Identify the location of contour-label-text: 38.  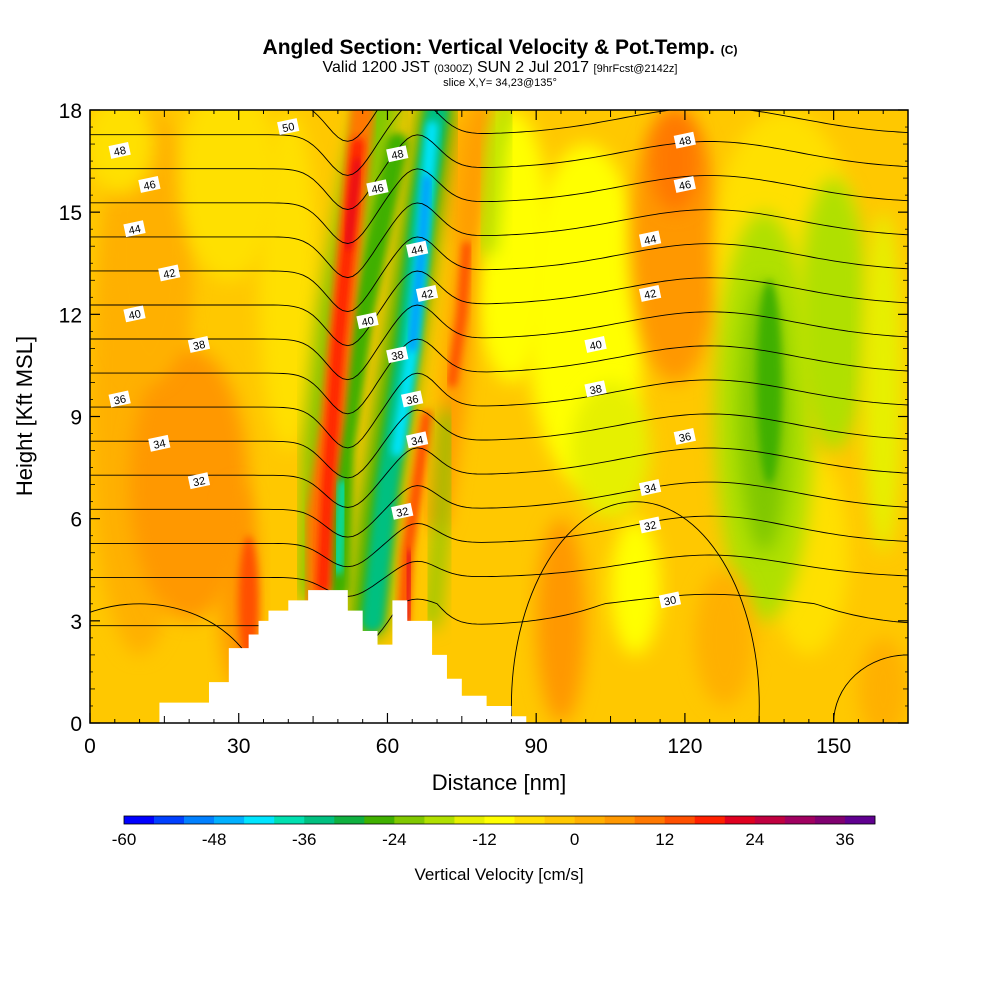
(596, 390).